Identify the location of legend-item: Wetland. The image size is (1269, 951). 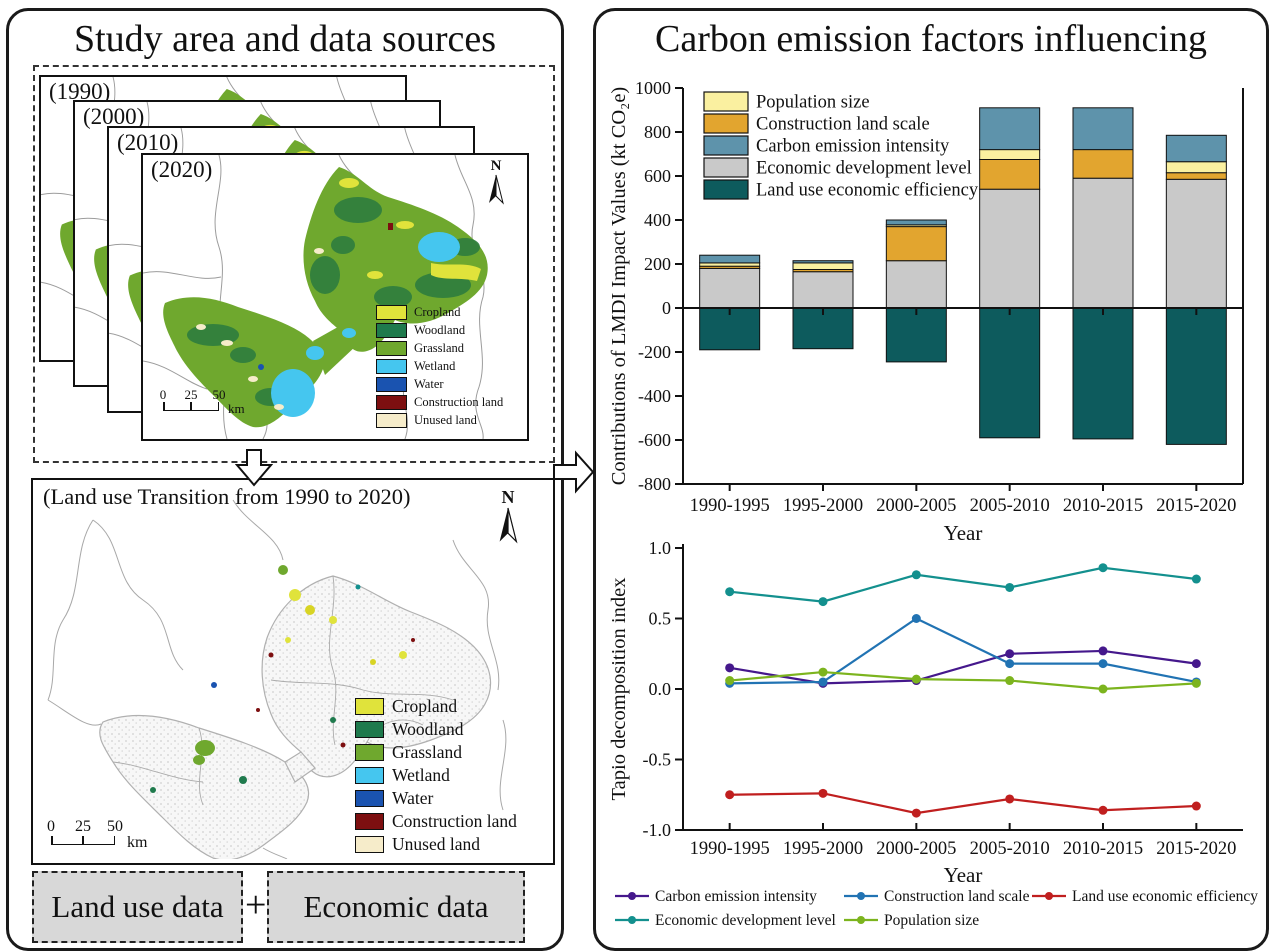
(436, 775).